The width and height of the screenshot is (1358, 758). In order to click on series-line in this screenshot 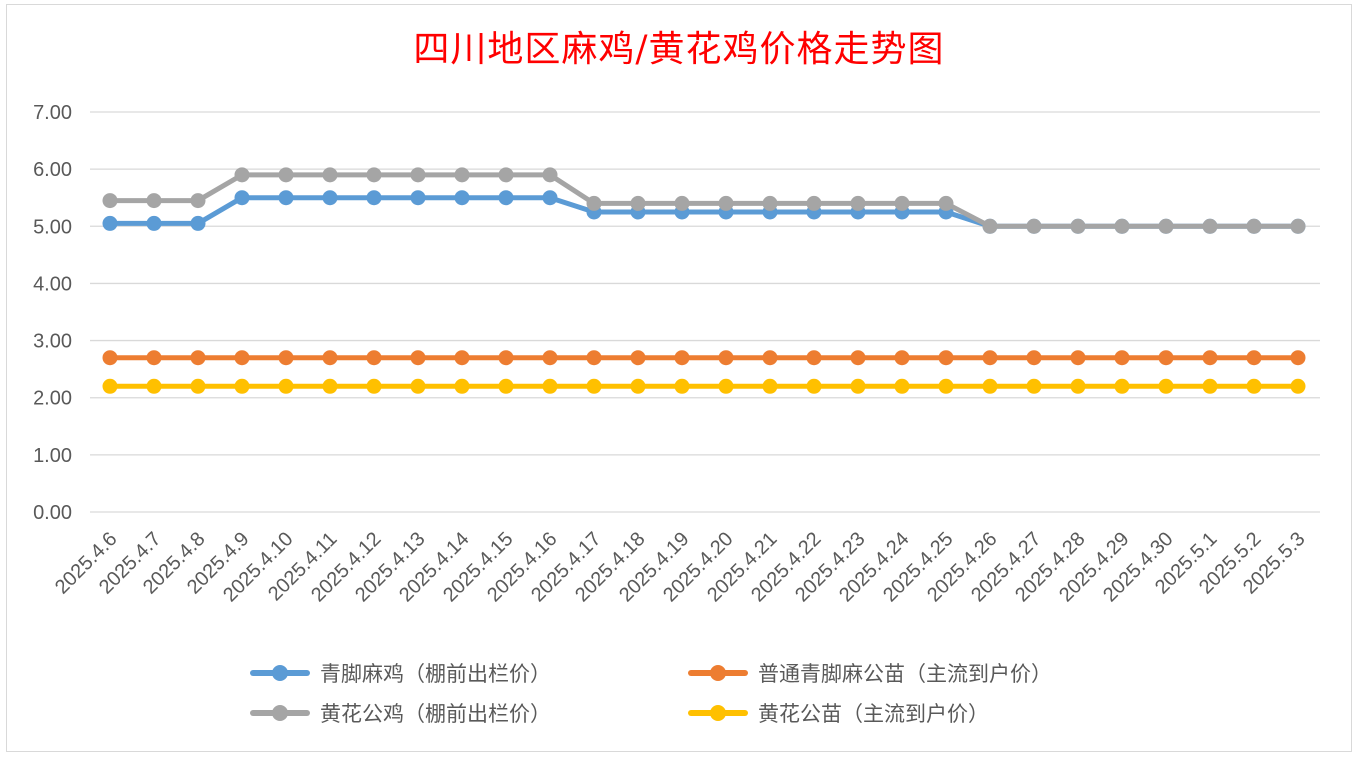, I will do `click(704, 200)`.